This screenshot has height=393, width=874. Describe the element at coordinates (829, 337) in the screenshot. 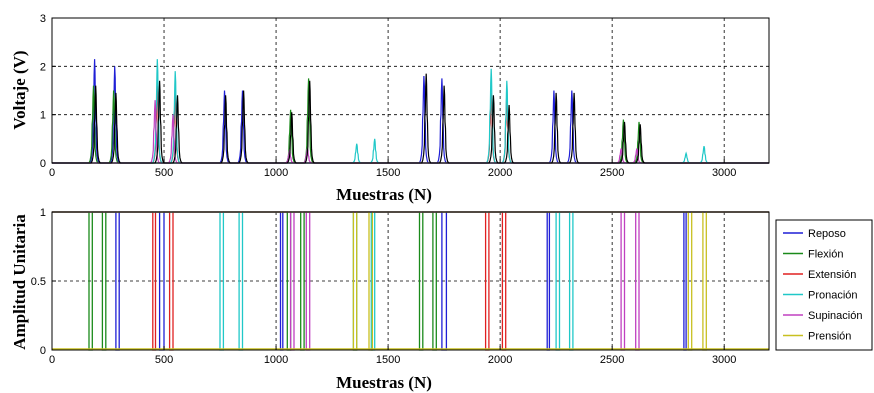

I see `legend-label: Prensión` at that location.